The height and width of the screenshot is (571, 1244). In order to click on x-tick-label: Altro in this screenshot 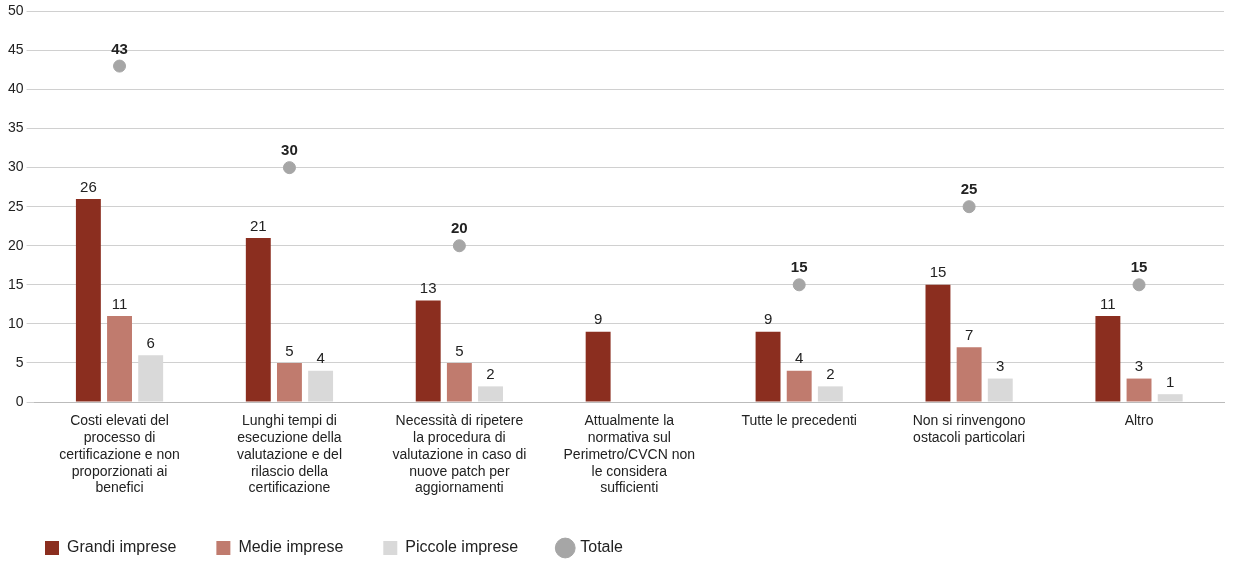, I will do `click(1139, 420)`.